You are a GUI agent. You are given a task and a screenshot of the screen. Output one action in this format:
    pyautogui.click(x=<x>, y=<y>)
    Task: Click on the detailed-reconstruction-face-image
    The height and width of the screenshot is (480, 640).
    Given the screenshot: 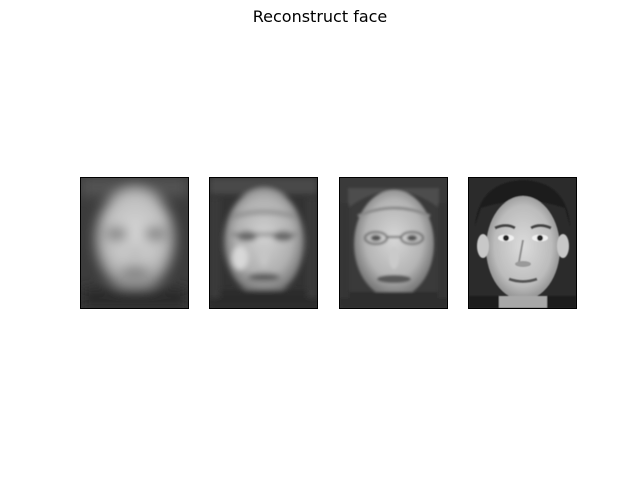 What is the action you would take?
    pyautogui.click(x=393, y=243)
    